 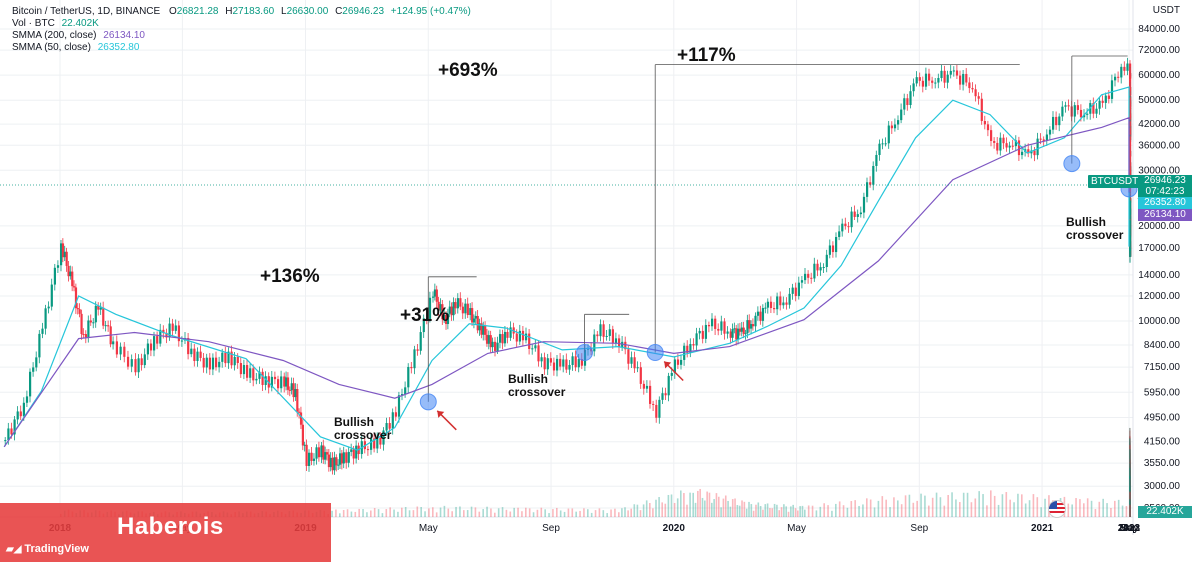 What do you see at coordinates (241, 36) in the screenshot?
I see `legend-smma200-row: SMMA (200, close) 26134.10` at bounding box center [241, 36].